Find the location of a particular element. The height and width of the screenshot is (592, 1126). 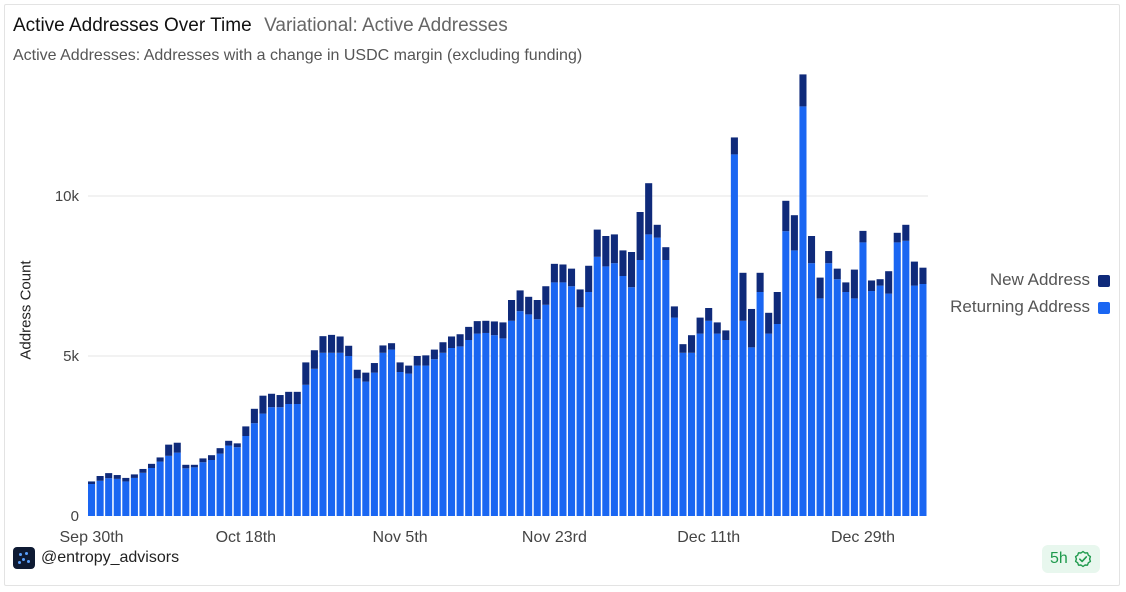

y-tick-label: 0 is located at coordinates (75, 516).